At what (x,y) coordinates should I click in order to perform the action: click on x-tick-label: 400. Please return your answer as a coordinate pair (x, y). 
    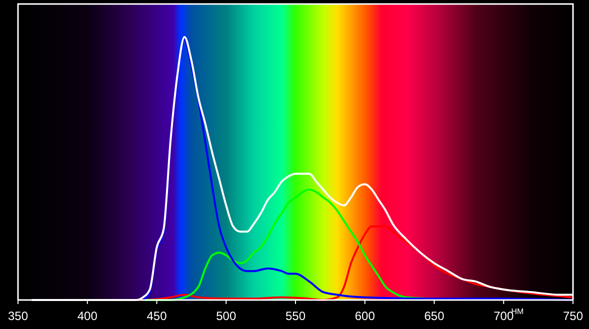
    Looking at the image, I should click on (87, 316).